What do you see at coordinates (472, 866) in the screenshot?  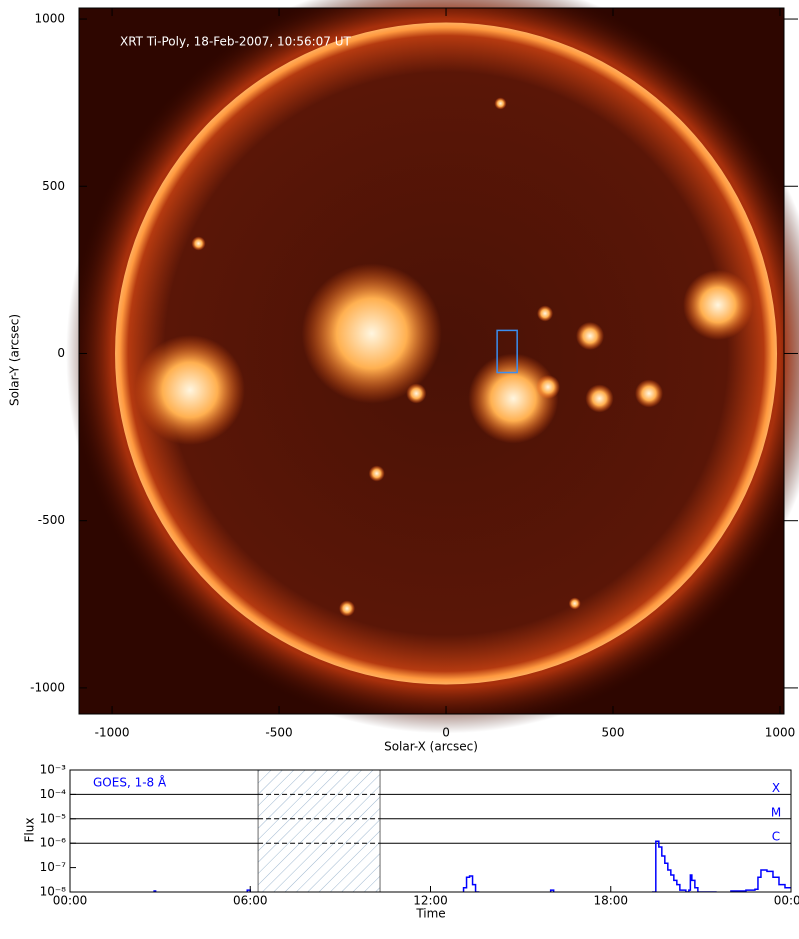 I see `series-line` at bounding box center [472, 866].